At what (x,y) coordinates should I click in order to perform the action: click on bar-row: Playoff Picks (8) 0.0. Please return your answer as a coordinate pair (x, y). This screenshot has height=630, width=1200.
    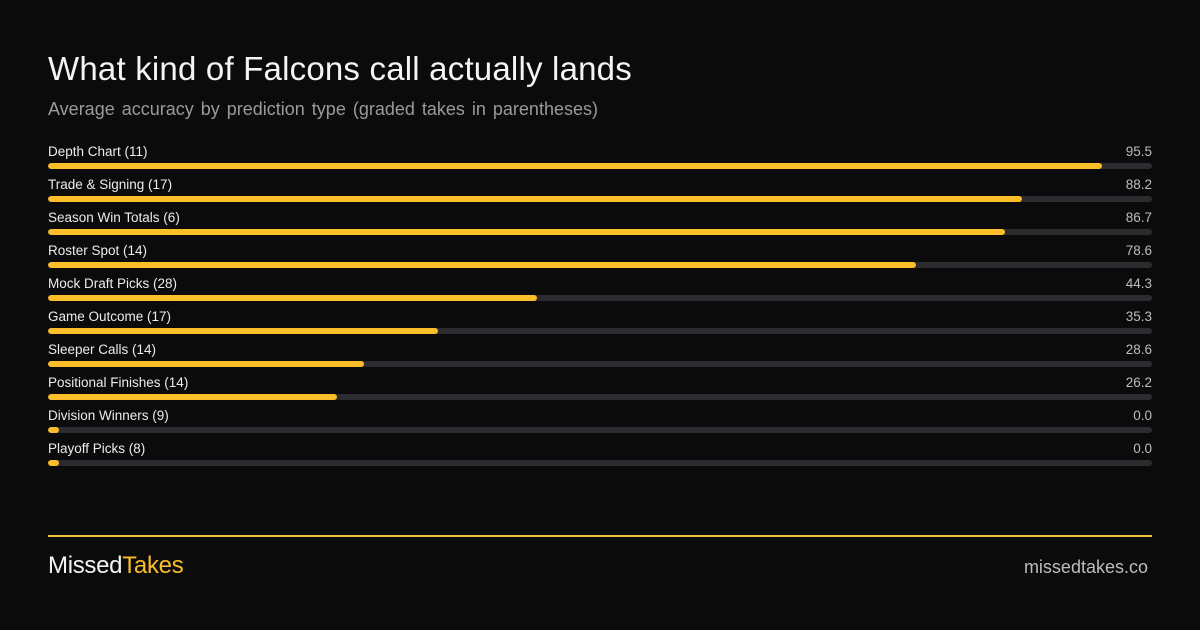
    Looking at the image, I should click on (600, 456).